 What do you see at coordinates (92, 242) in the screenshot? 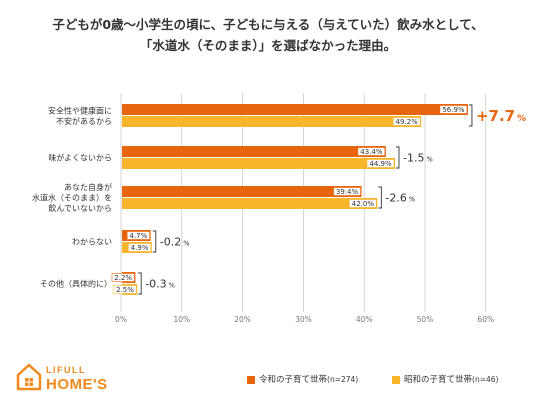
I see `category-label: わからない` at bounding box center [92, 242].